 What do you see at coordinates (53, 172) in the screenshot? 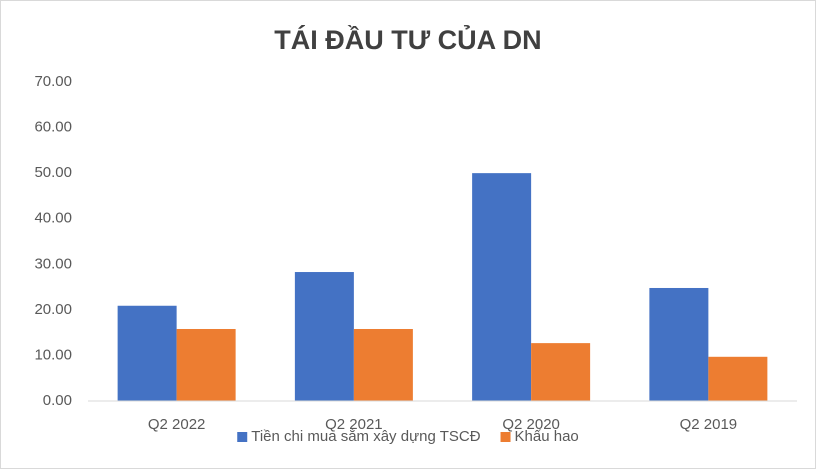
I see `y-tick-label: 50.00` at bounding box center [53, 172].